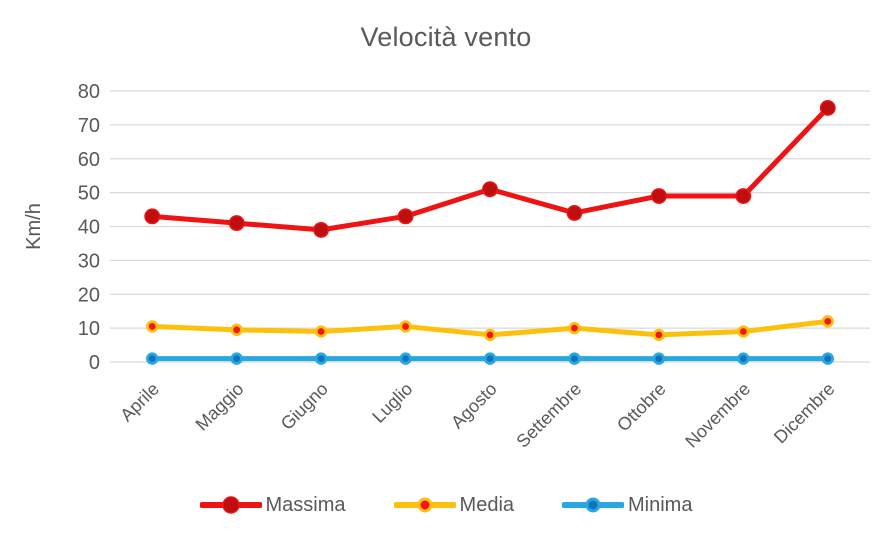 The width and height of the screenshot is (892, 535). I want to click on x-axis-label: Settembre, so click(548, 415).